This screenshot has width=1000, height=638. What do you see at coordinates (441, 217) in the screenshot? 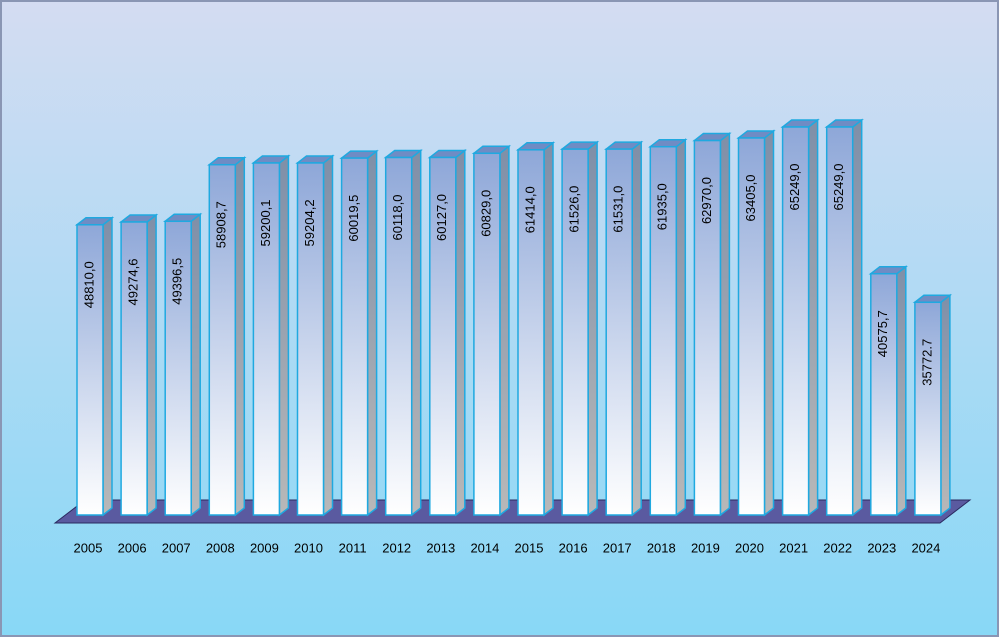
I see `value-label: 60127,0` at bounding box center [441, 217].